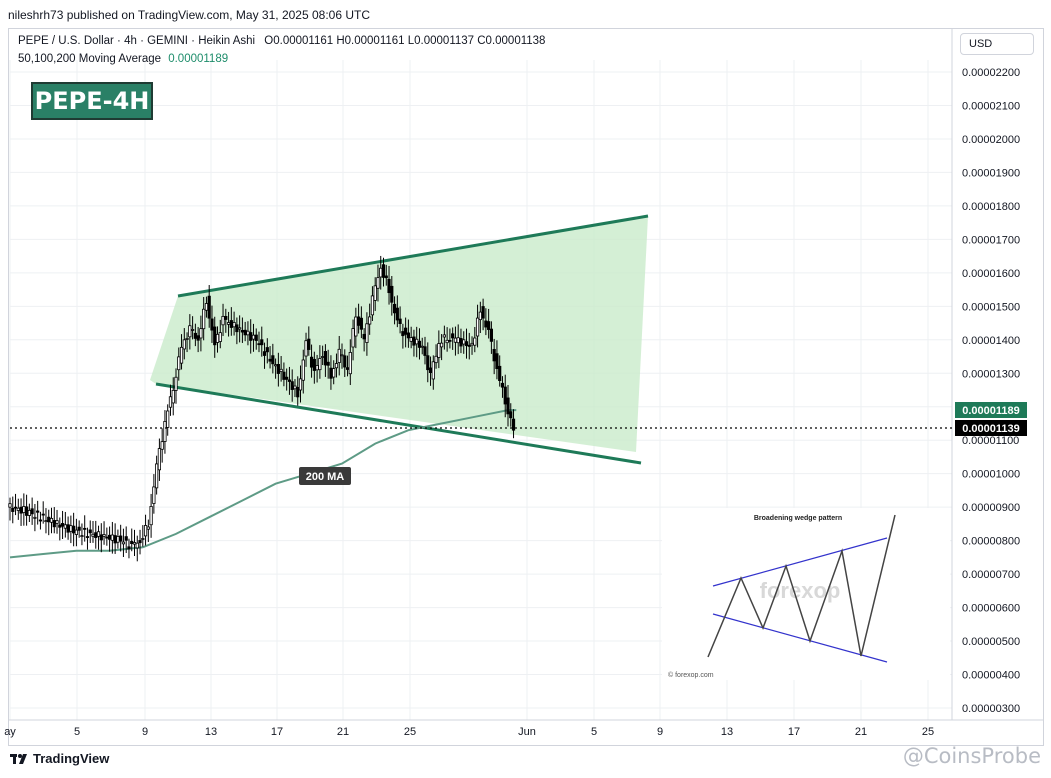 The width and height of the screenshot is (1051, 778). Describe the element at coordinates (398, 423) in the screenshot. I see `wedge-lower-line` at that location.